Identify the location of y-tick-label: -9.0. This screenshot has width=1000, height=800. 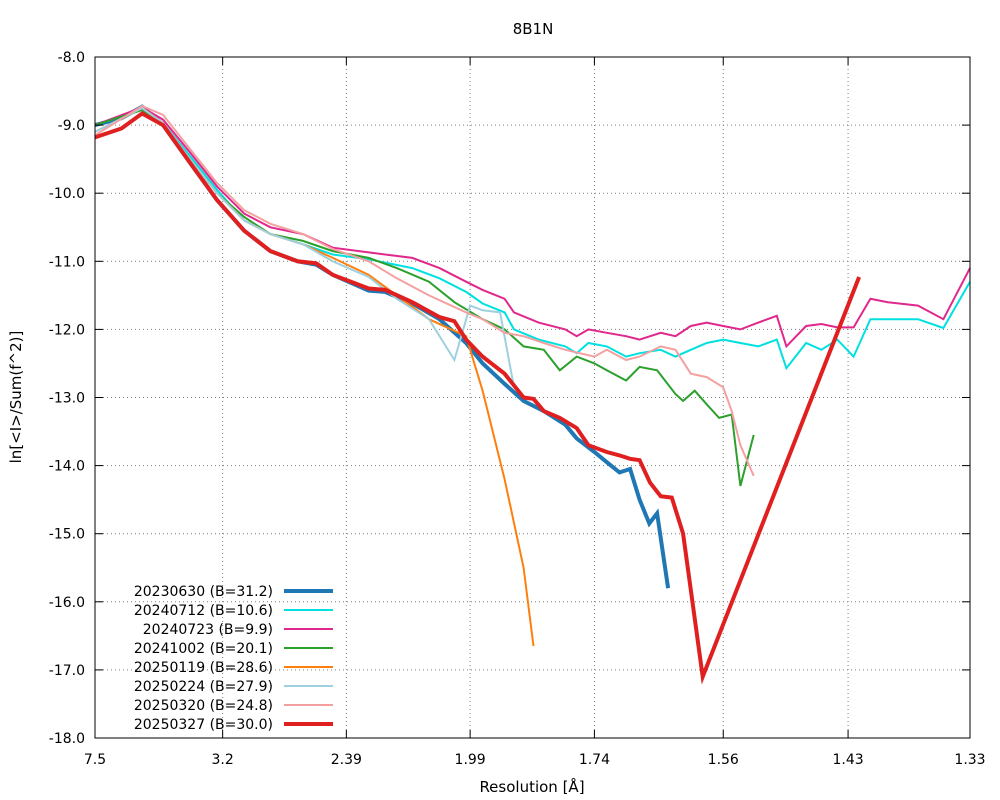
(71, 126).